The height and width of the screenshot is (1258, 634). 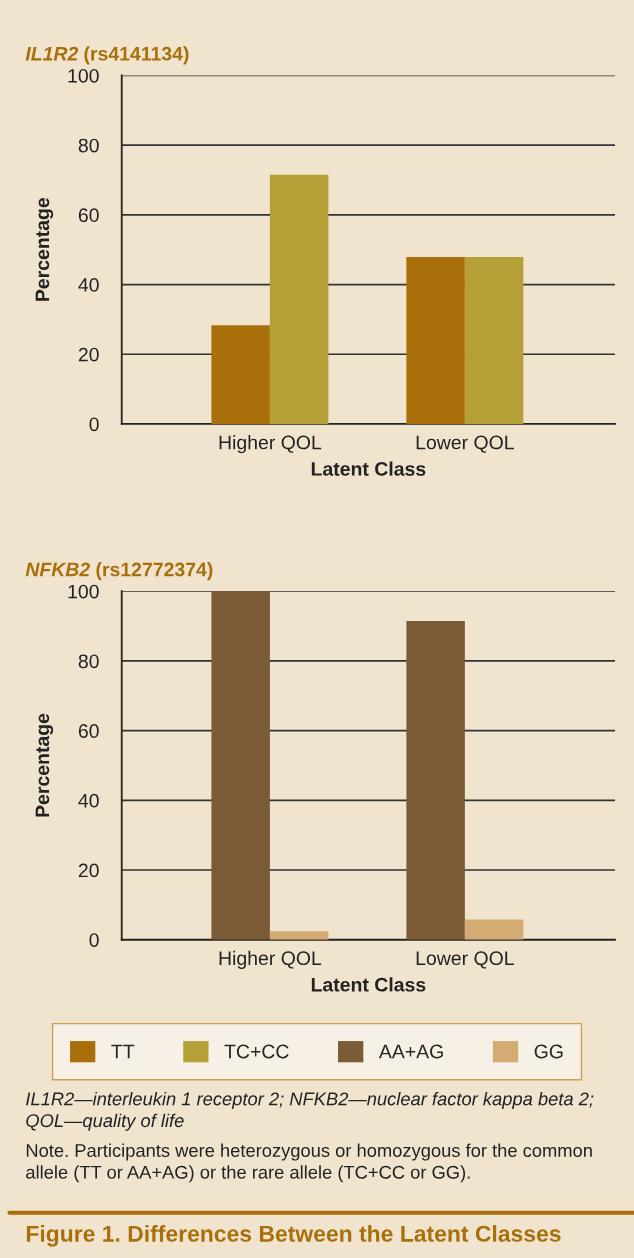 What do you see at coordinates (107, 55) in the screenshot?
I see `chart-title: IL1R2 (rs4141134)` at bounding box center [107, 55].